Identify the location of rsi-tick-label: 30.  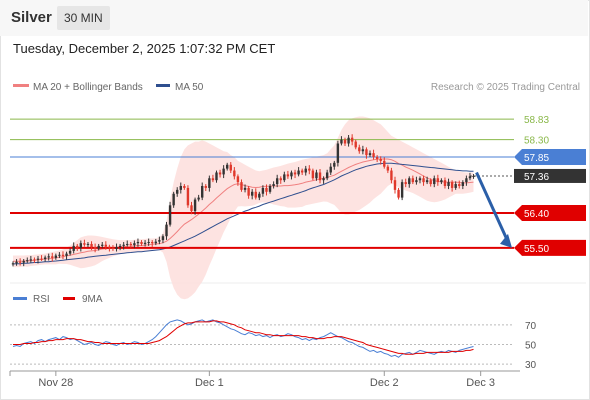
(531, 365).